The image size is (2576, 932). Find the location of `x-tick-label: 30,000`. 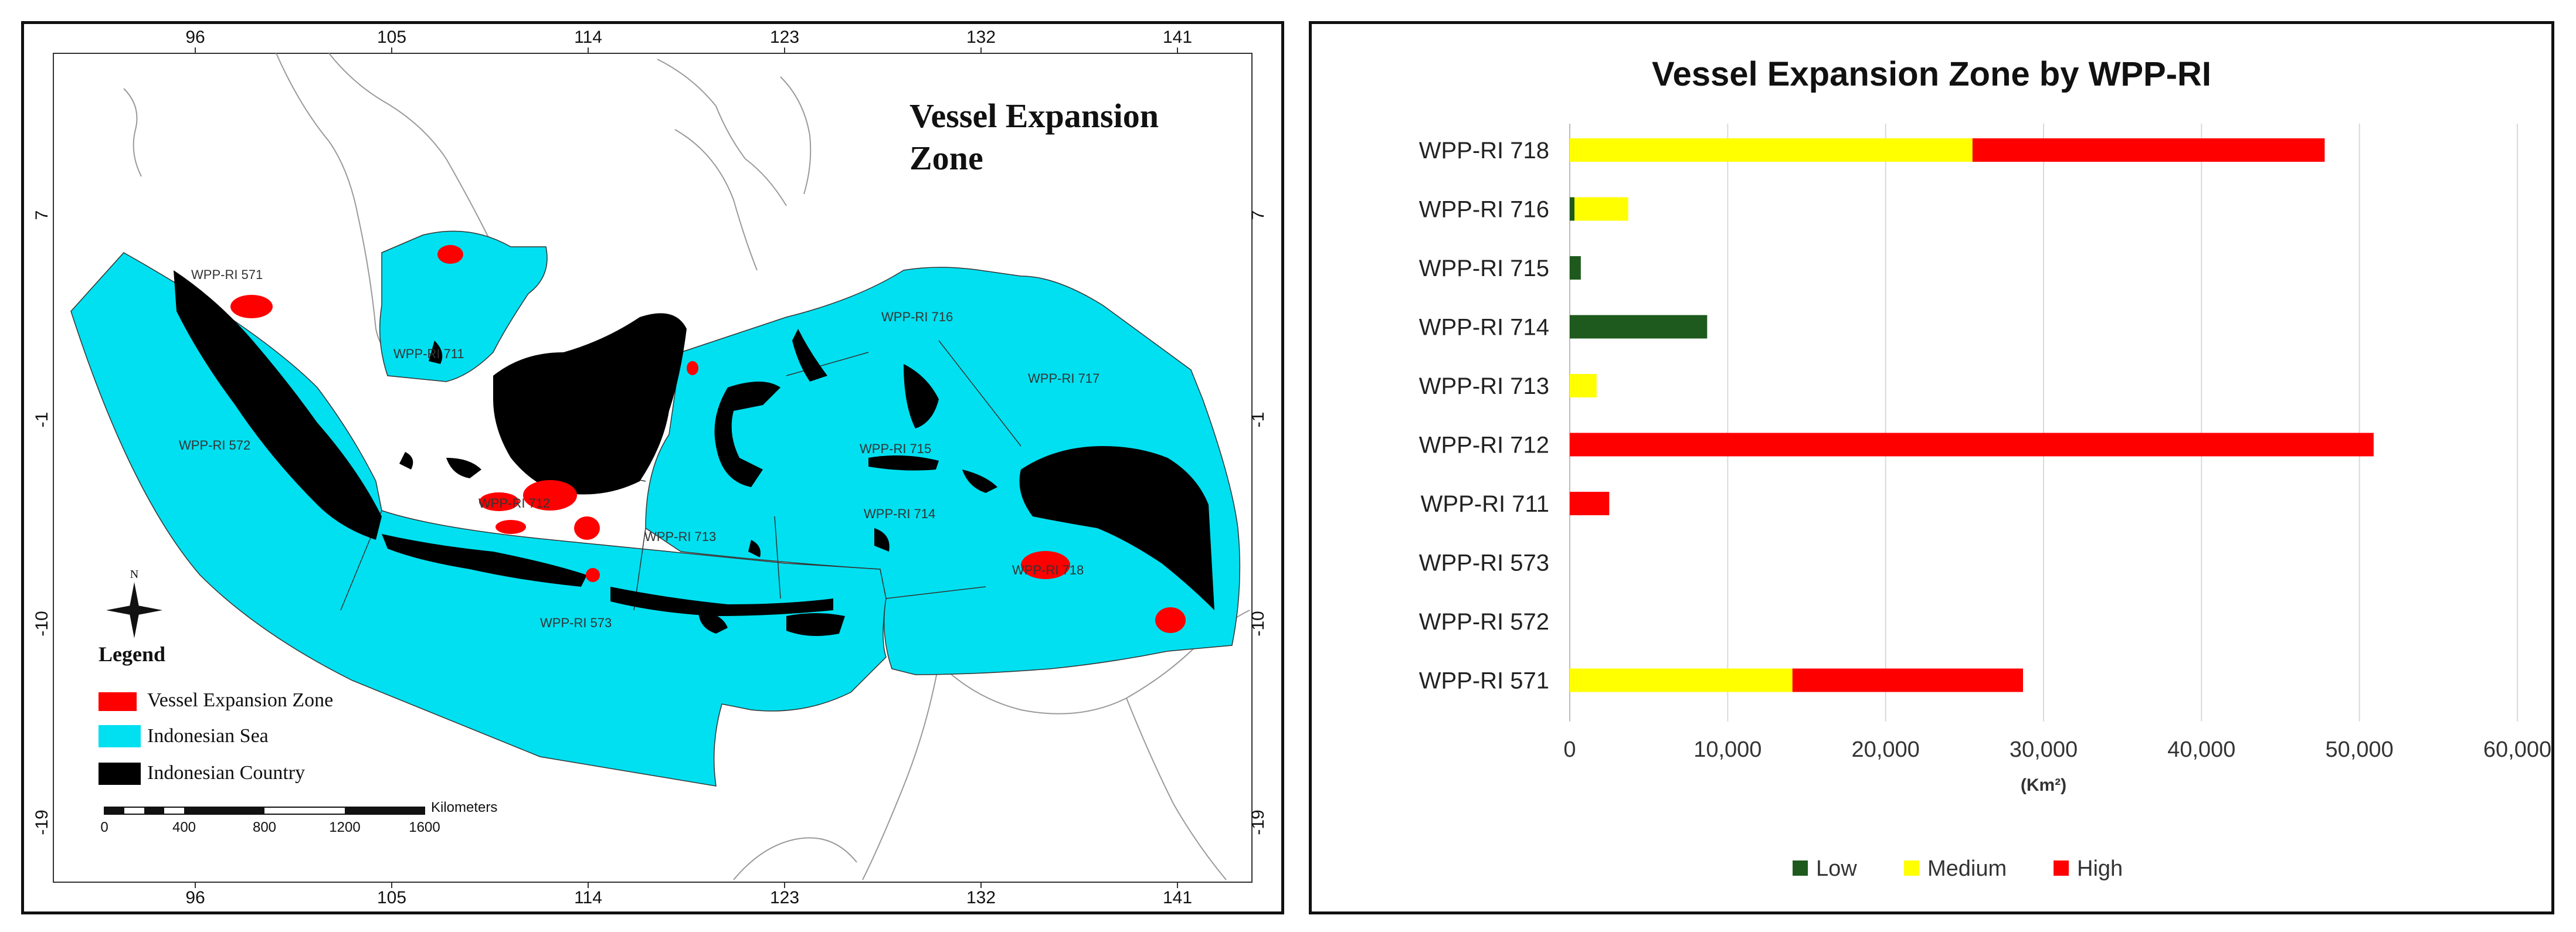

x-tick-label: 30,000 is located at coordinates (2044, 749).